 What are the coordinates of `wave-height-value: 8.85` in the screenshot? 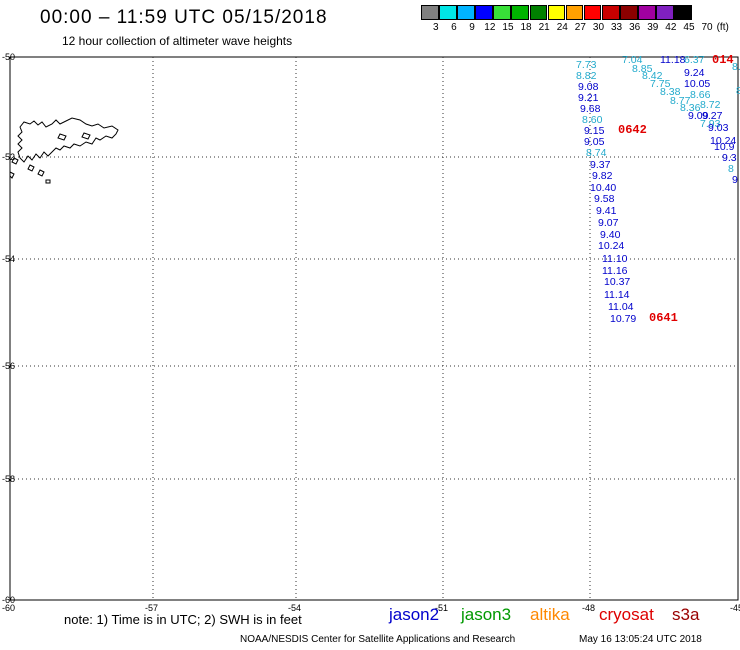 It's located at (642, 69).